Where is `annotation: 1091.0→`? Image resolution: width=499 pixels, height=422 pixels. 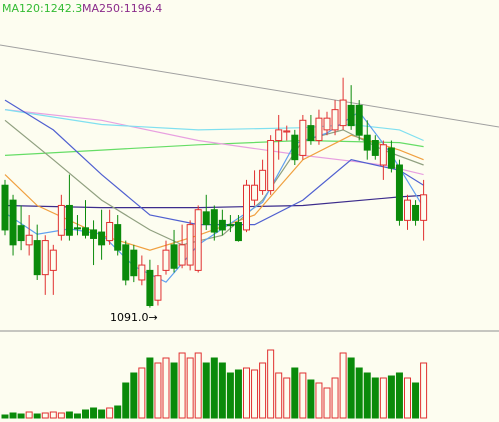 annotation: 1091.0→ is located at coordinates (134, 317).